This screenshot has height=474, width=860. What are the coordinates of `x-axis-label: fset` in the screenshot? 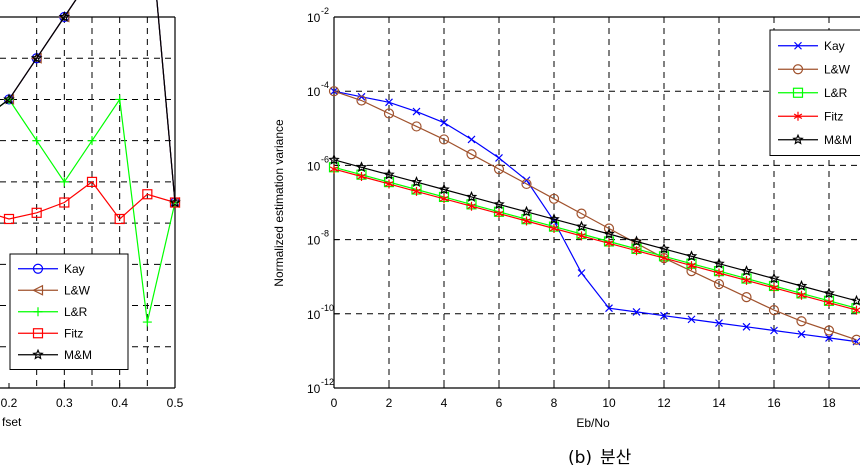 It's located at (12, 422).